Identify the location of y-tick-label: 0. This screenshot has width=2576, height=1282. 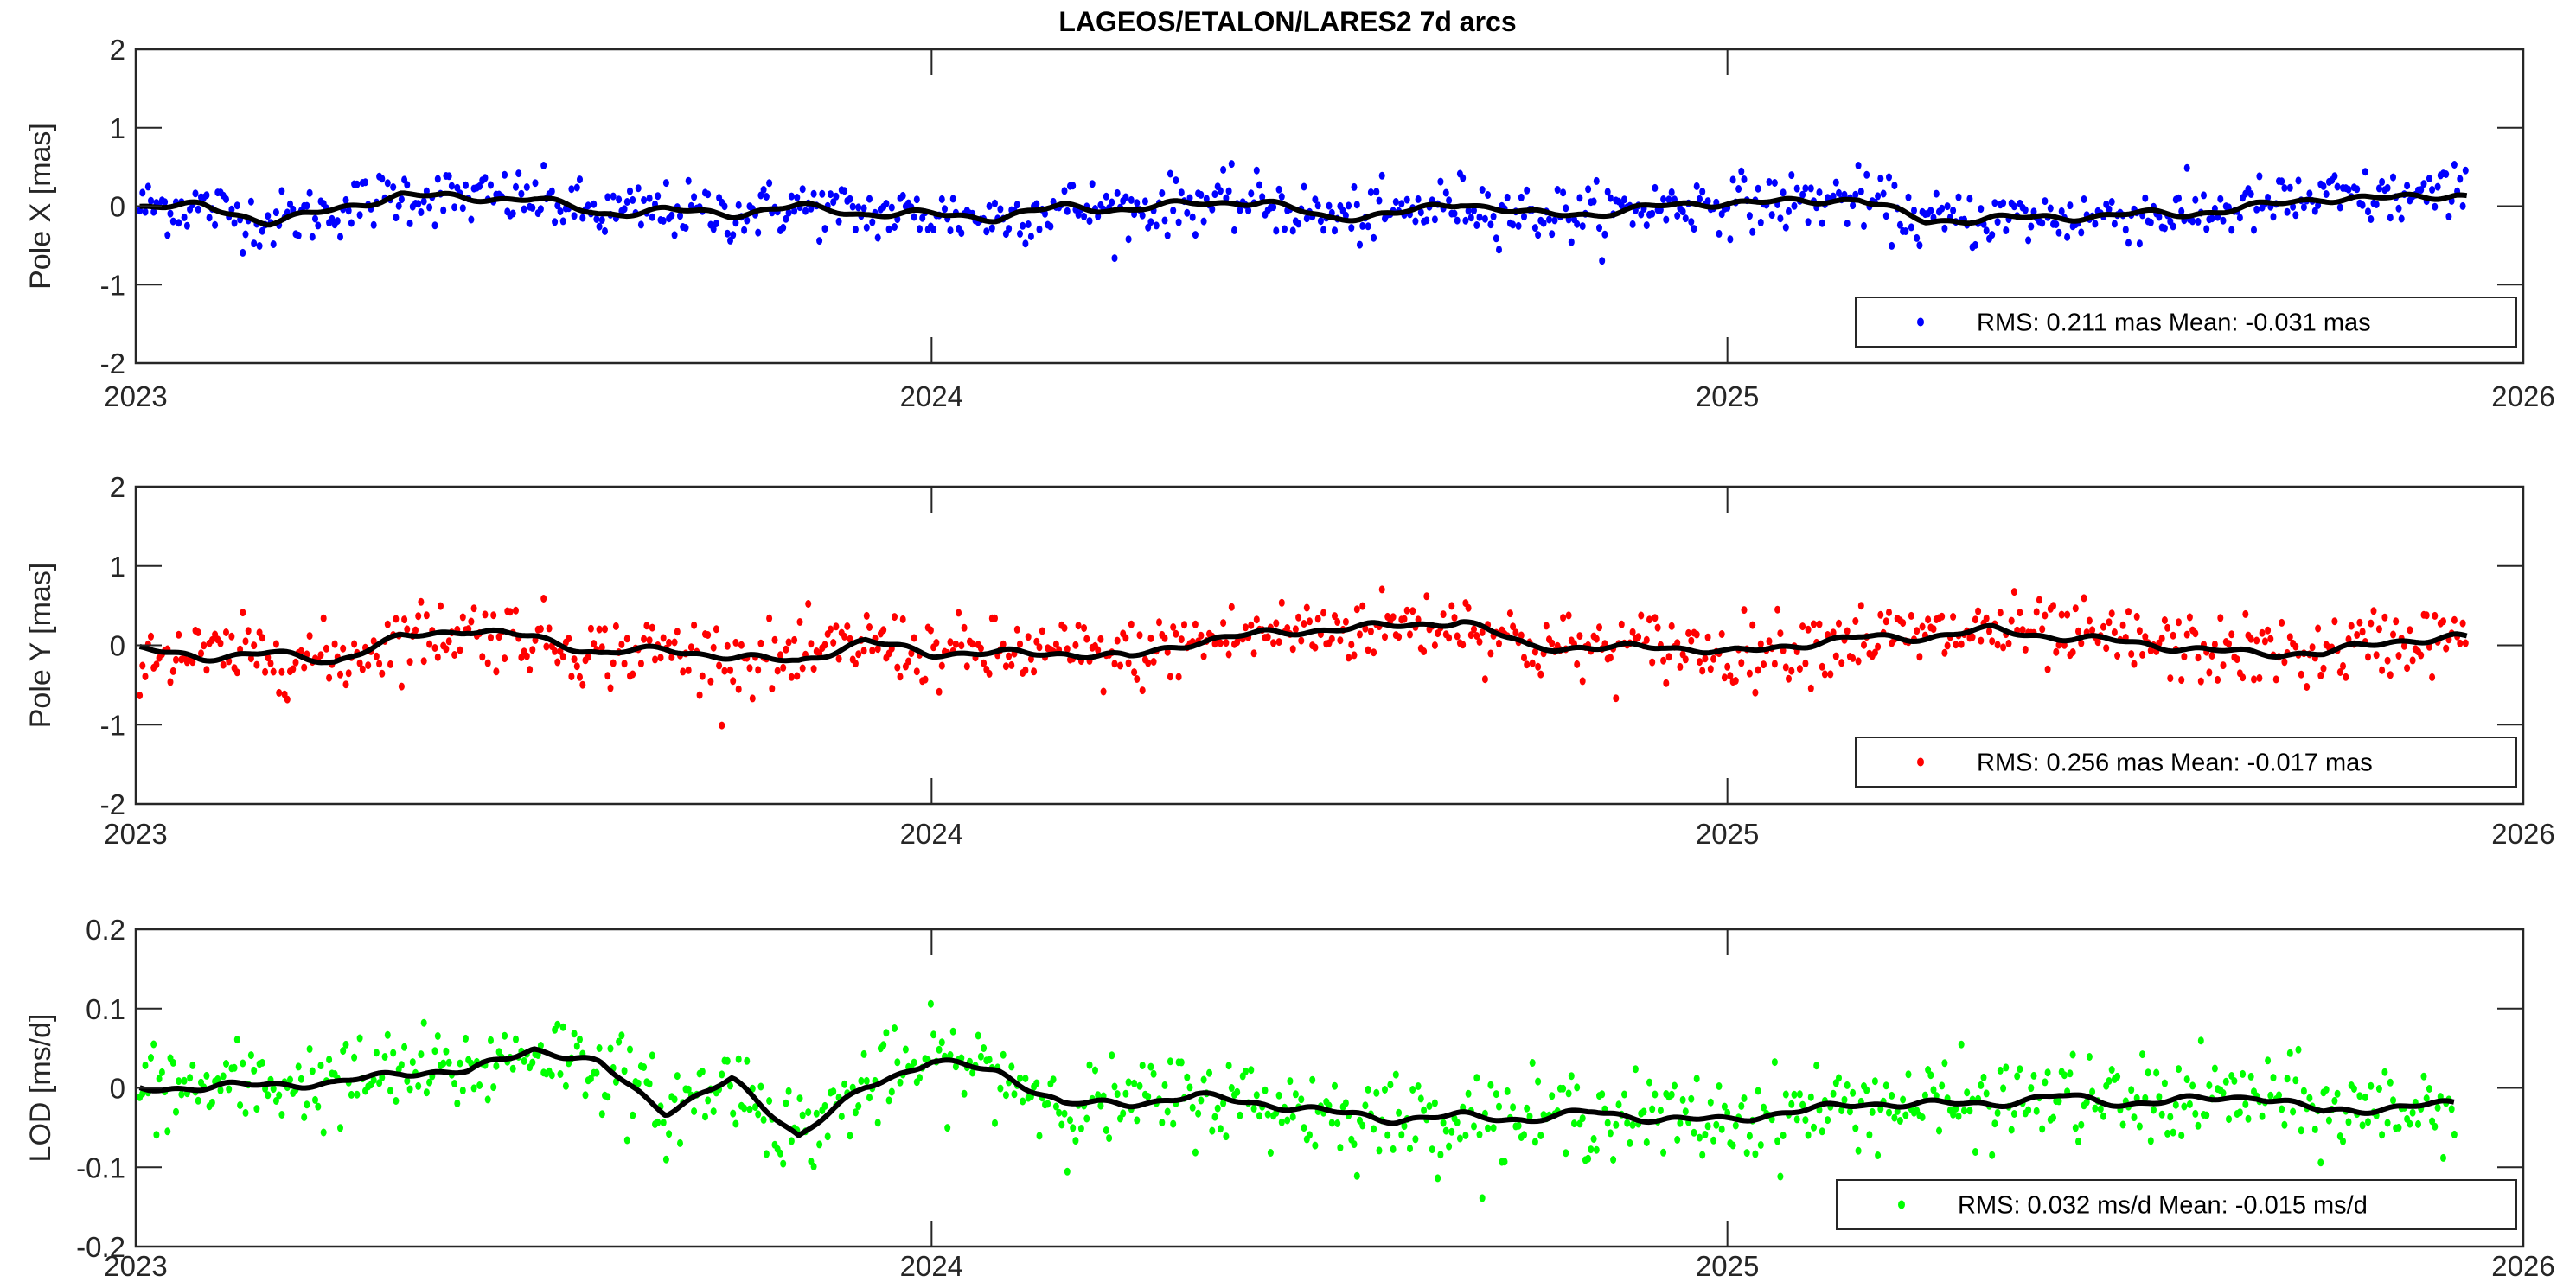
(118, 1089).